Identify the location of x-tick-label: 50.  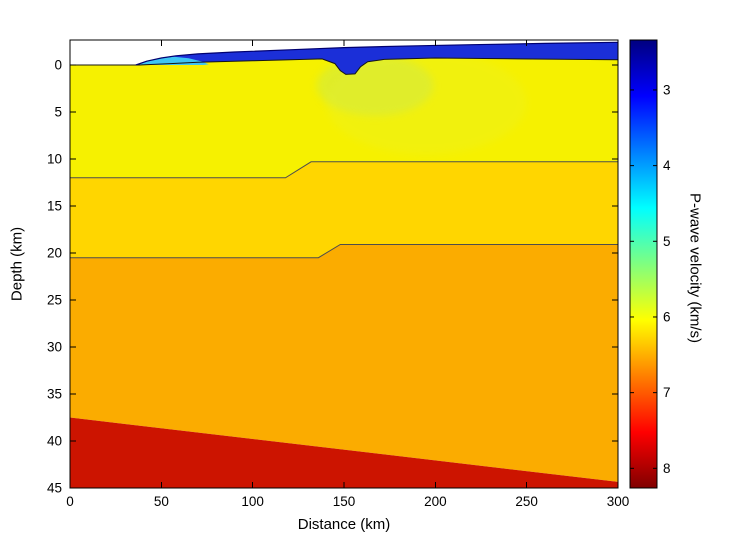
(161, 501).